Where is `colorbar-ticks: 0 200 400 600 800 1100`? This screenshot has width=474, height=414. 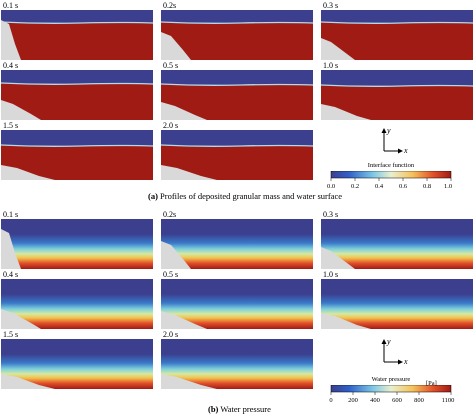 colorbar-ticks: 0 200 400 600 800 1100 is located at coordinates (399, 401).